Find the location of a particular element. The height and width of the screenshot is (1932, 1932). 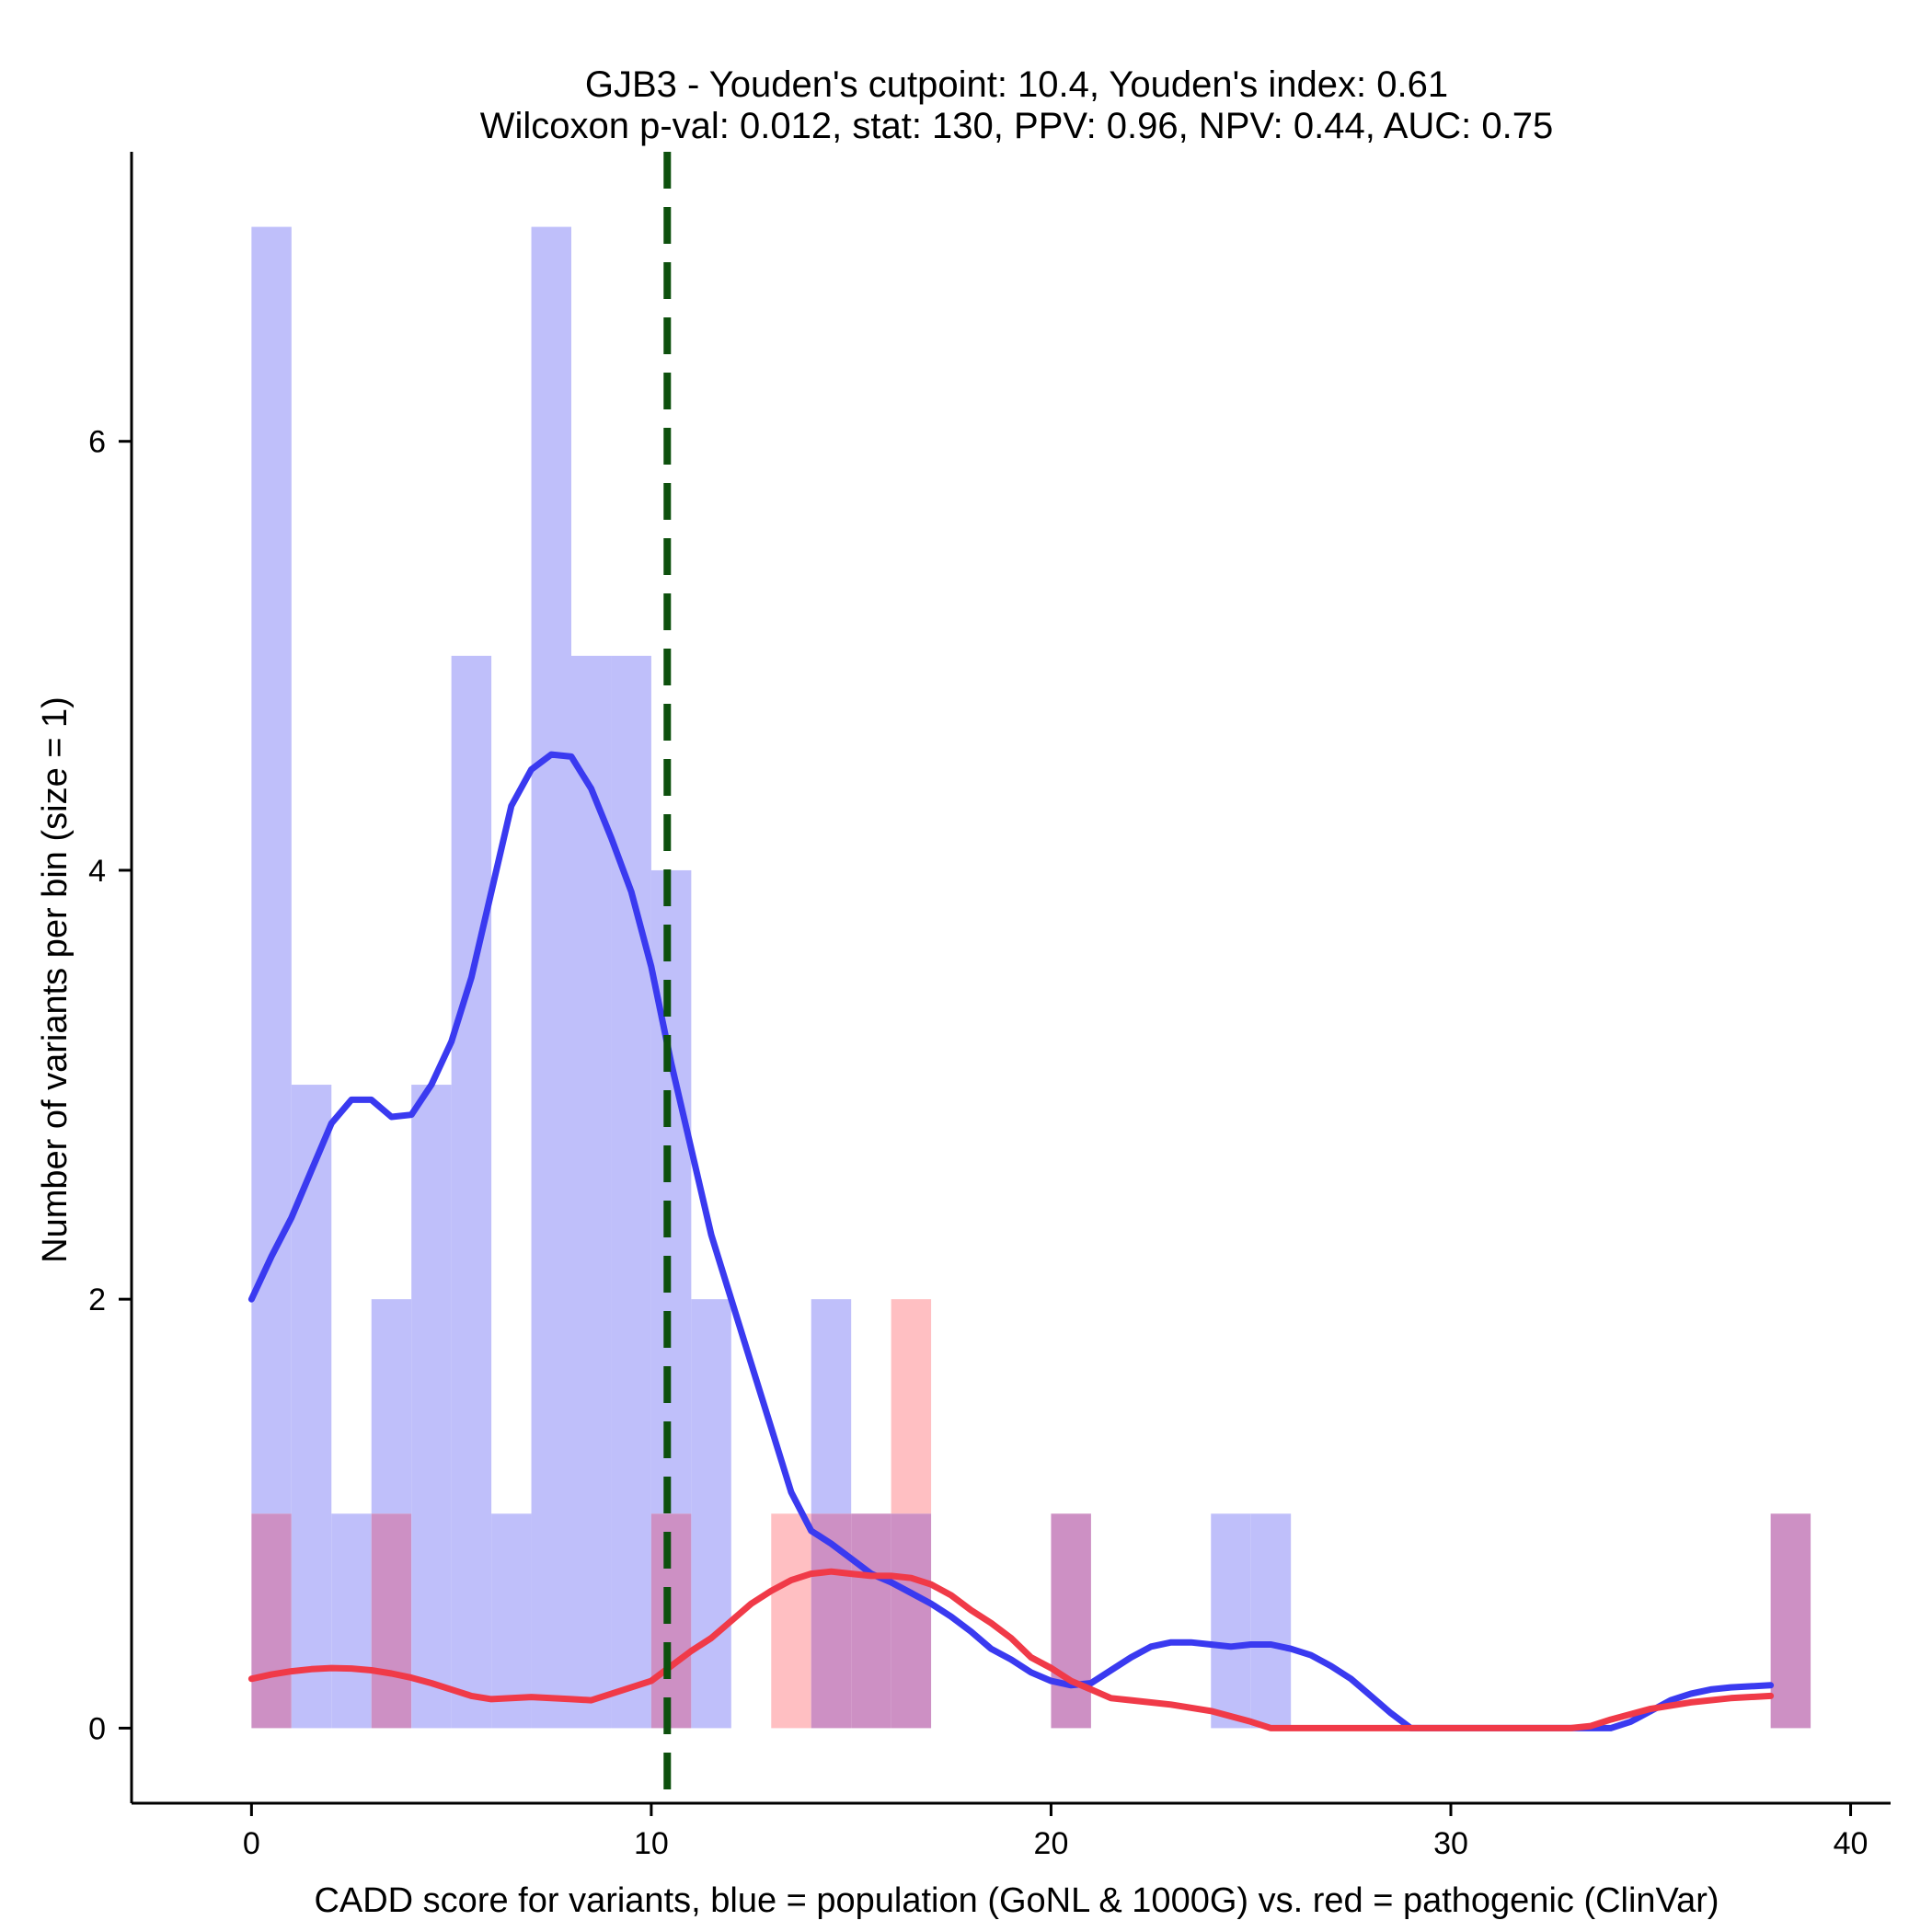

y-axis-label: Number of variants per bin (size = 1) is located at coordinates (55, 979).